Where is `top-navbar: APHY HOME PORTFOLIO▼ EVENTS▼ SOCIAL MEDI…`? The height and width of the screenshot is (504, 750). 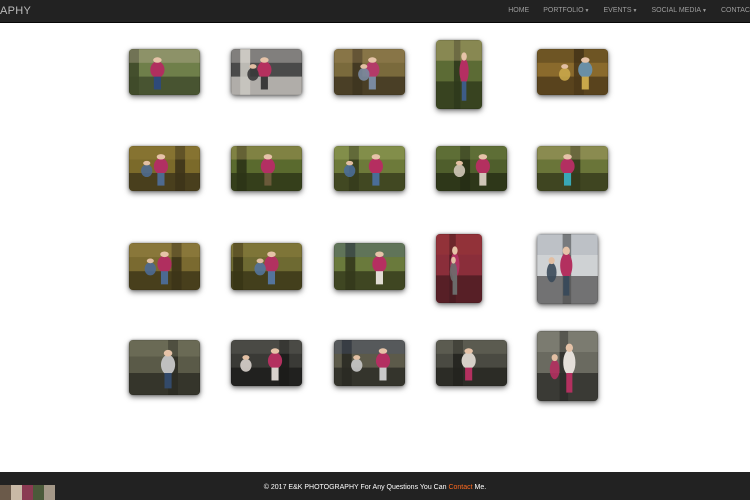 top-navbar: APHY HOME PORTFOLIO▼ EVENTS▼ SOCIAL MEDI… is located at coordinates (375, 11).